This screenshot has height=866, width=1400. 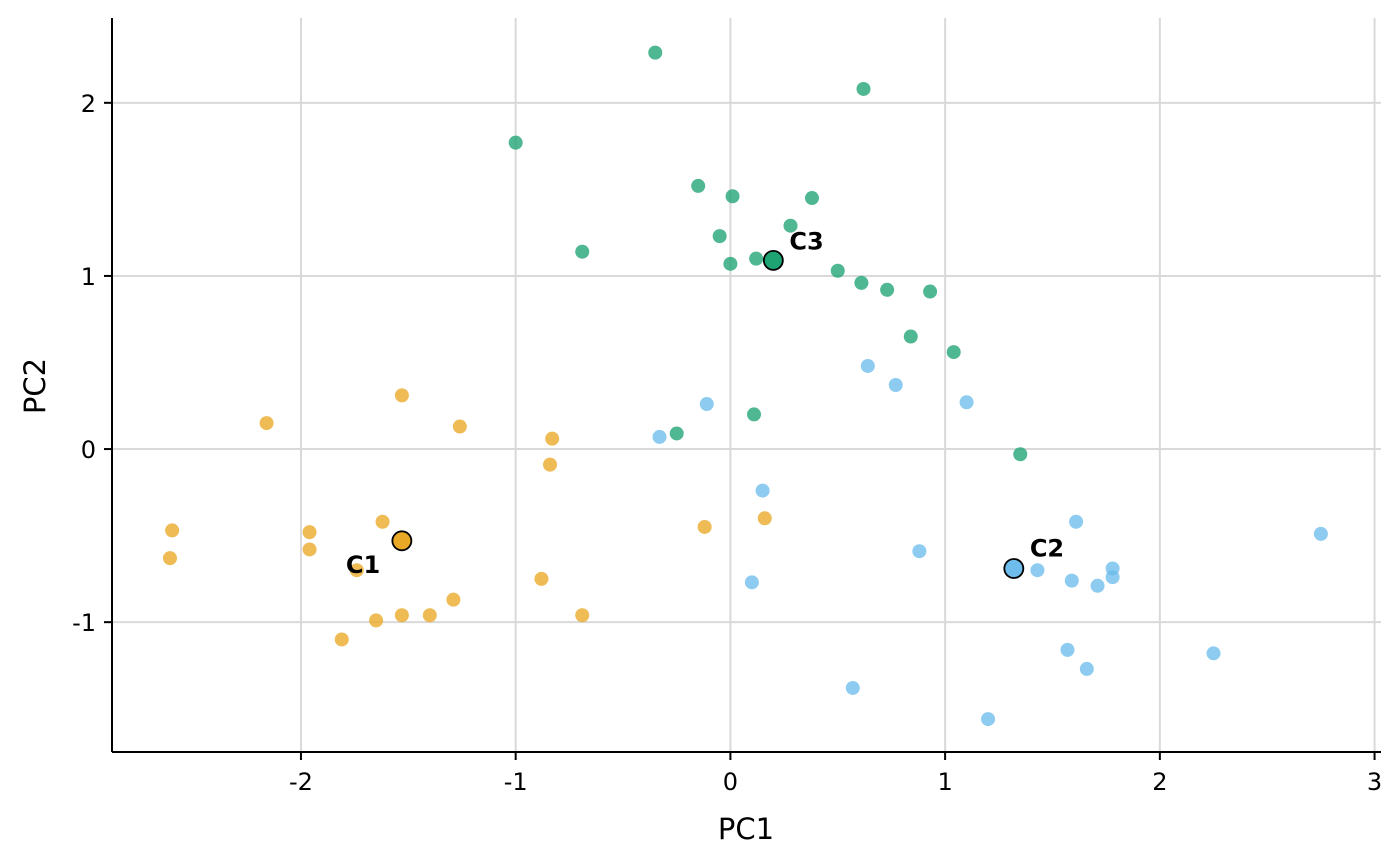 I want to click on y-tick-label: -1, so click(x=84, y=623).